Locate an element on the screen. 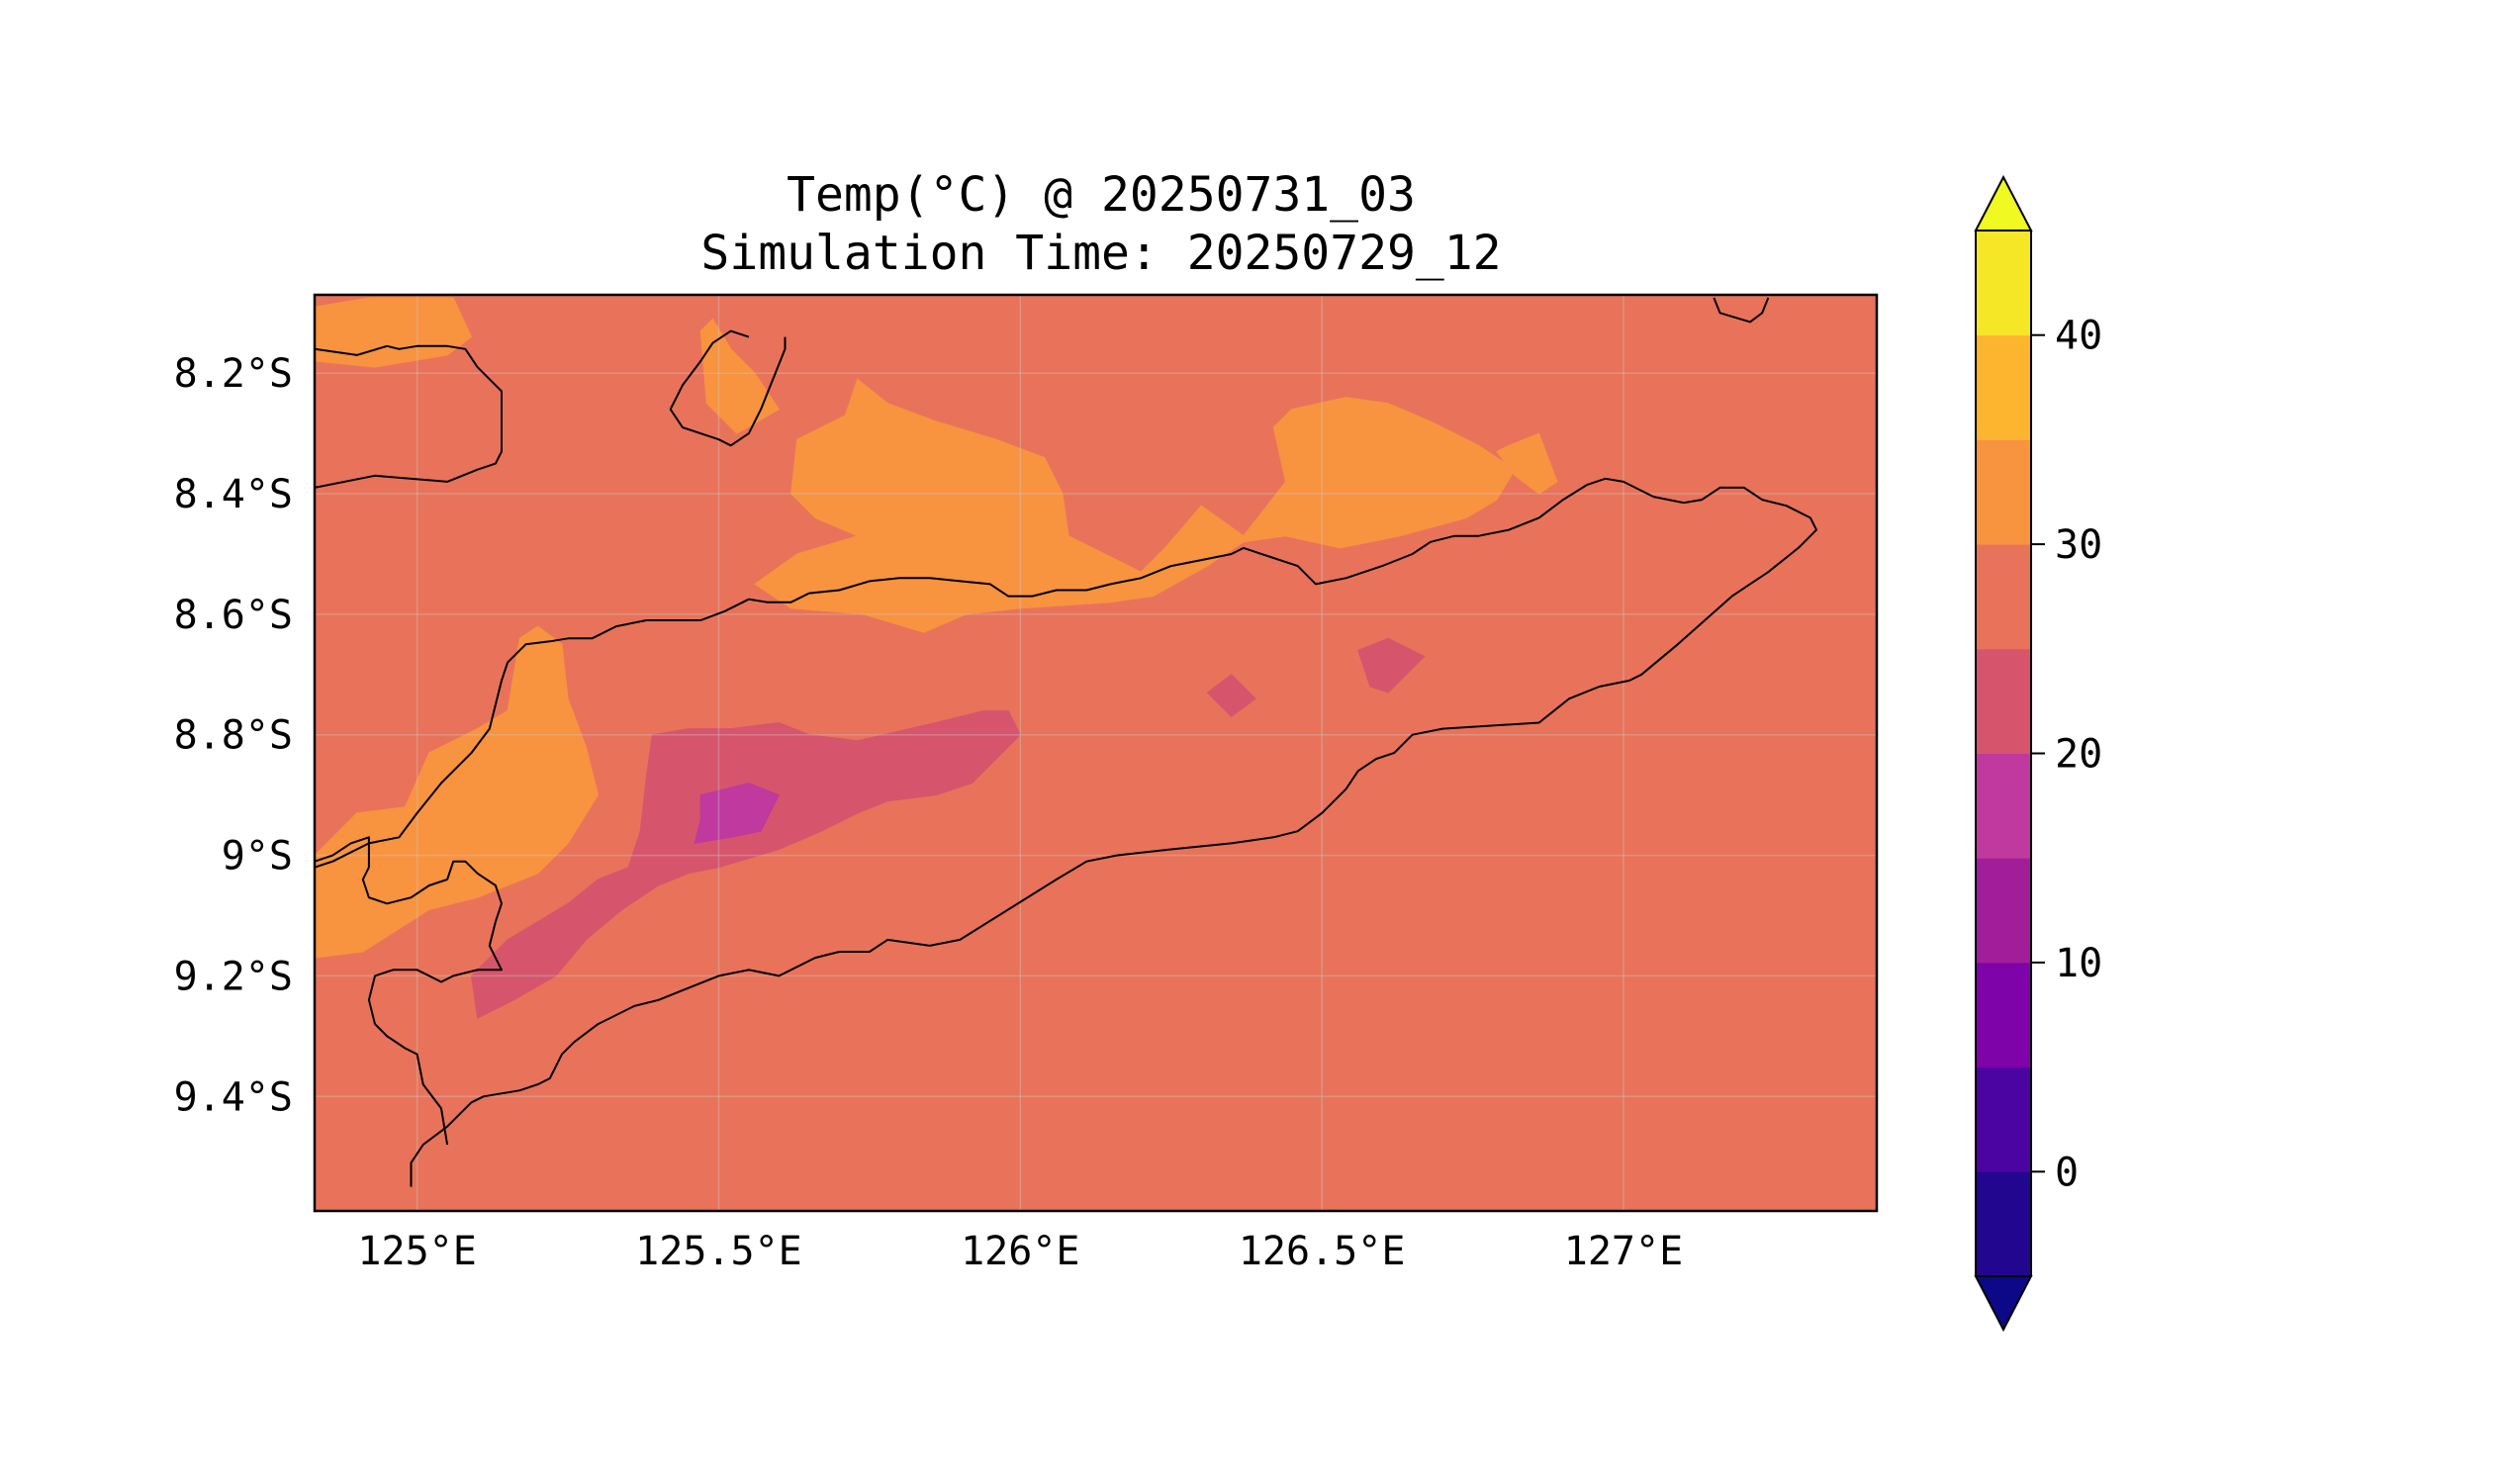 The height and width of the screenshot is (1484, 2504). y-tick-label: 9.2°S is located at coordinates (233, 976).